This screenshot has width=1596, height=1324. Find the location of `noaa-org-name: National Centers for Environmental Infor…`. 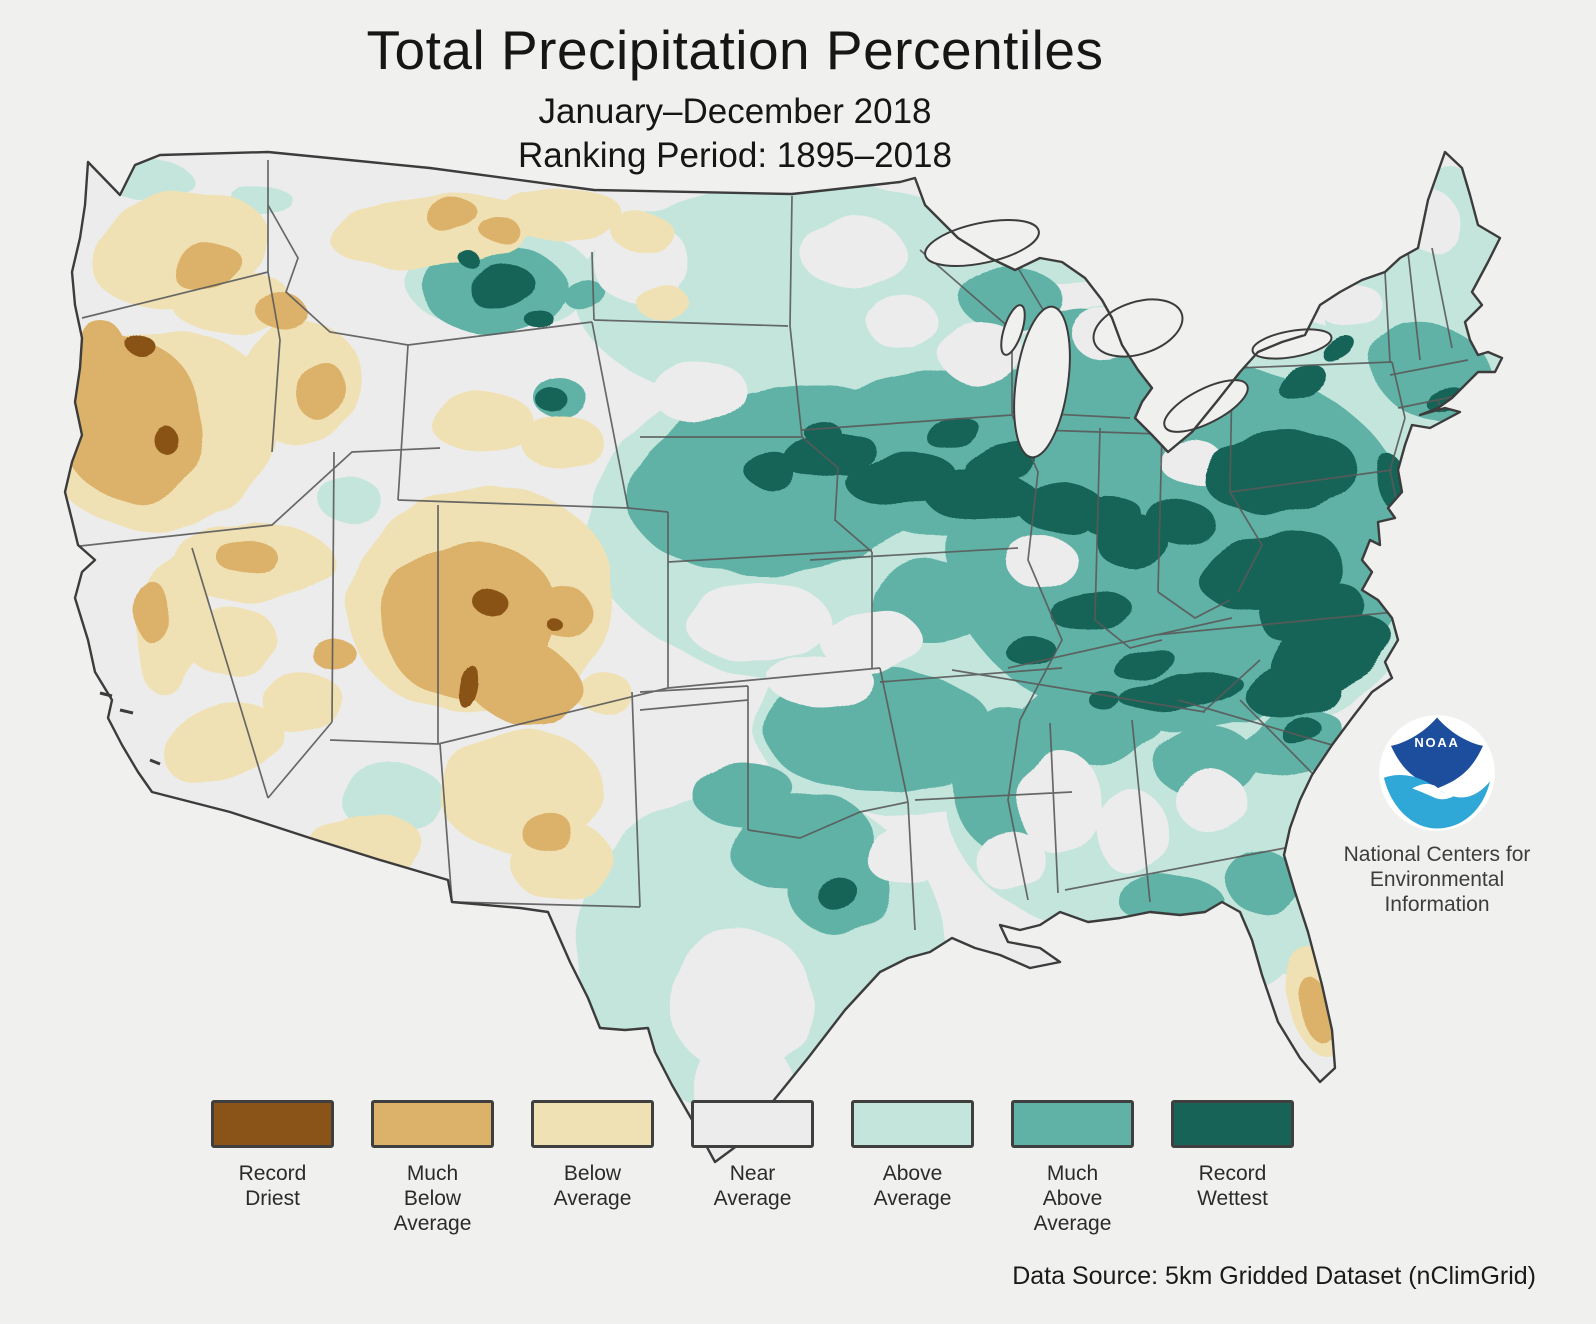

noaa-org-name: National Centers for Environmental Infor… is located at coordinates (1437, 879).